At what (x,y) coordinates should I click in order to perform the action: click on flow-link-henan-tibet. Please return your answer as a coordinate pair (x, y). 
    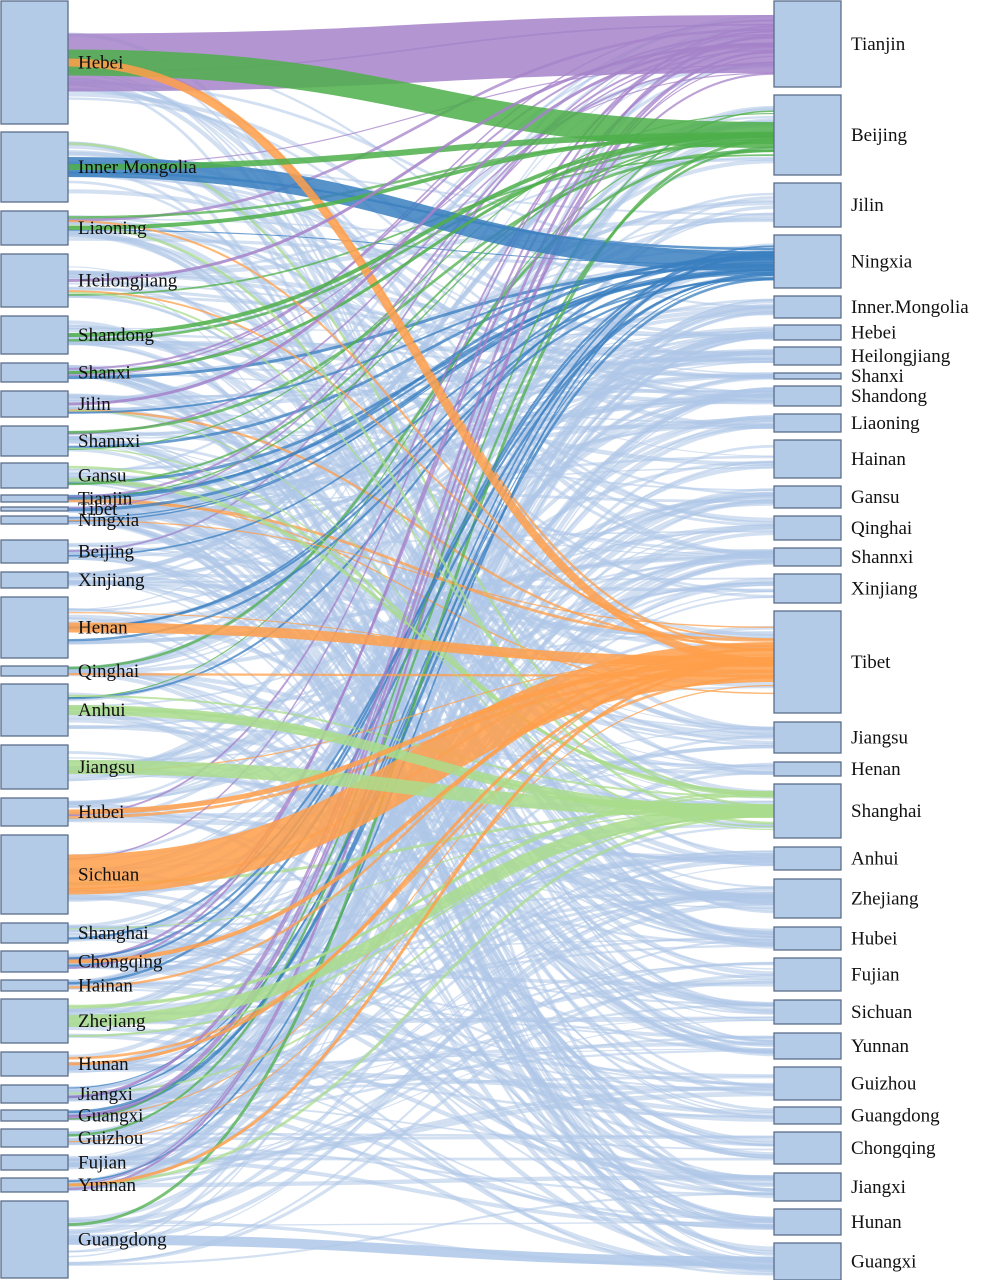
    Looking at the image, I should click on (421, 644).